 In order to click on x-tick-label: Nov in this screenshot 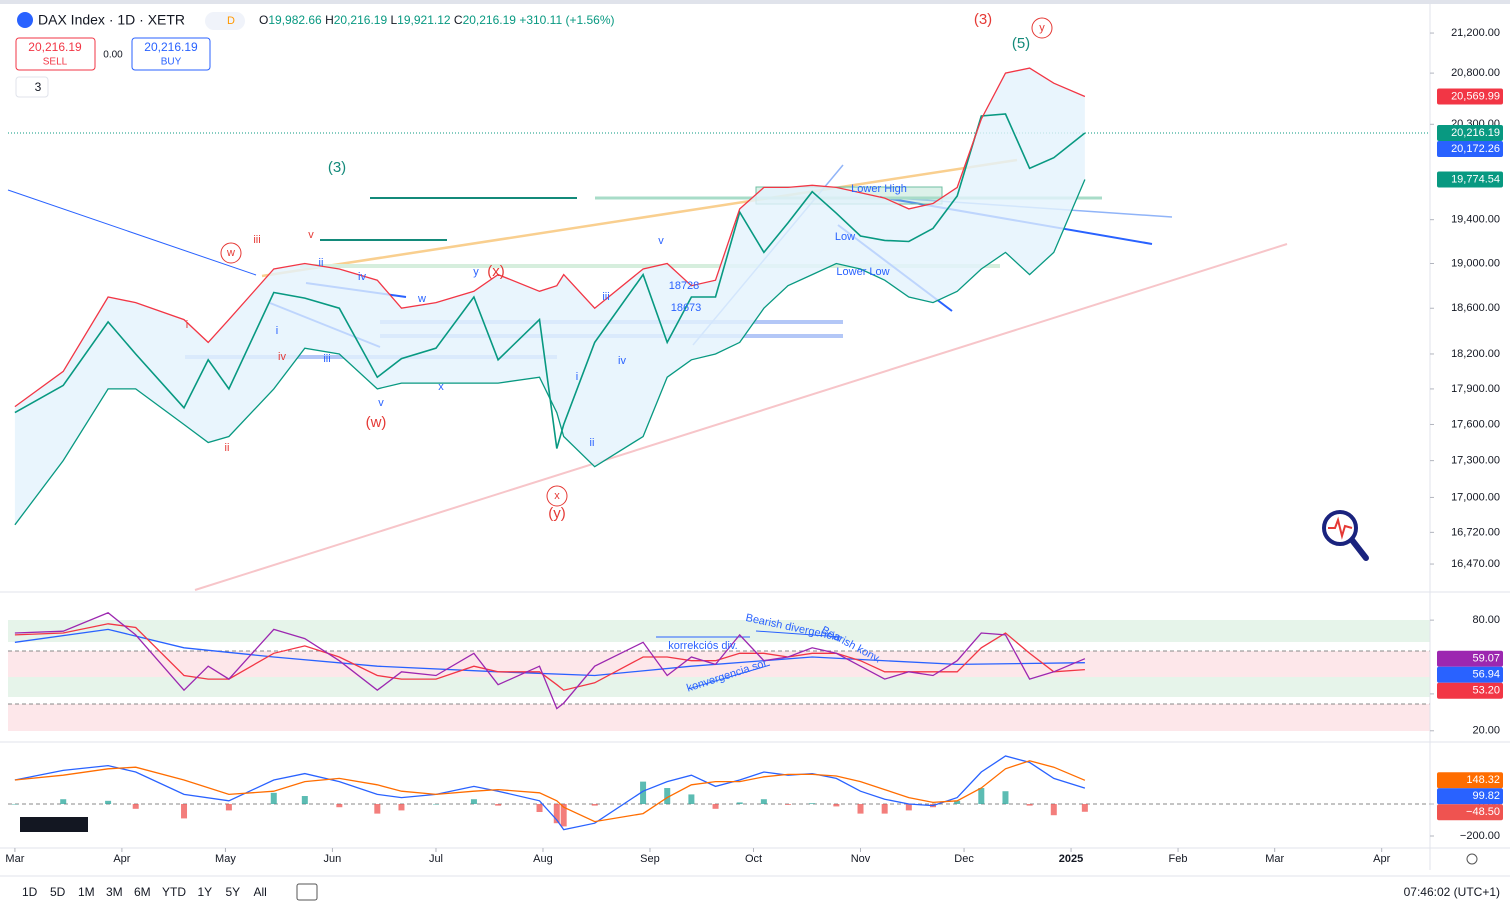, I will do `click(861, 859)`.